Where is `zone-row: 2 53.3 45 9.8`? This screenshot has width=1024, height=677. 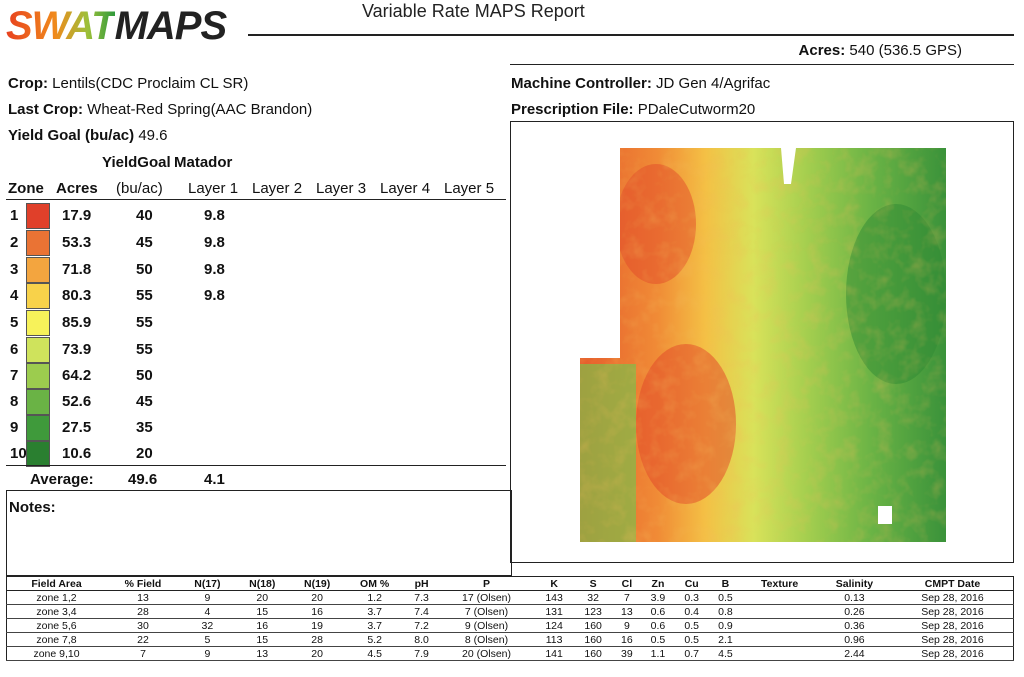 zone-row: 2 53.3 45 9.8 is located at coordinates (256, 243).